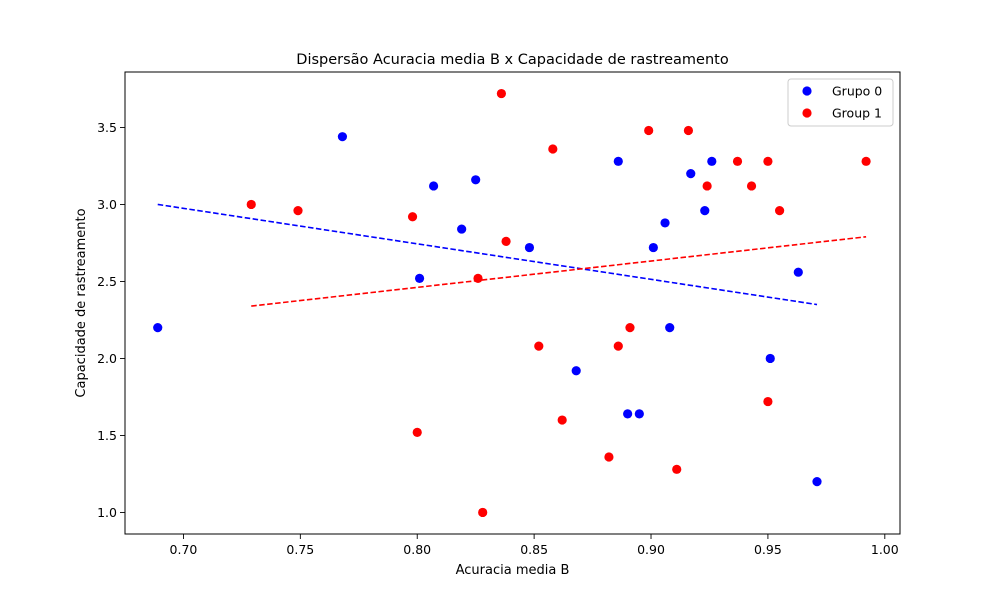 The image size is (1000, 600). What do you see at coordinates (651, 549) in the screenshot?
I see `x-tick-label: 0.90` at bounding box center [651, 549].